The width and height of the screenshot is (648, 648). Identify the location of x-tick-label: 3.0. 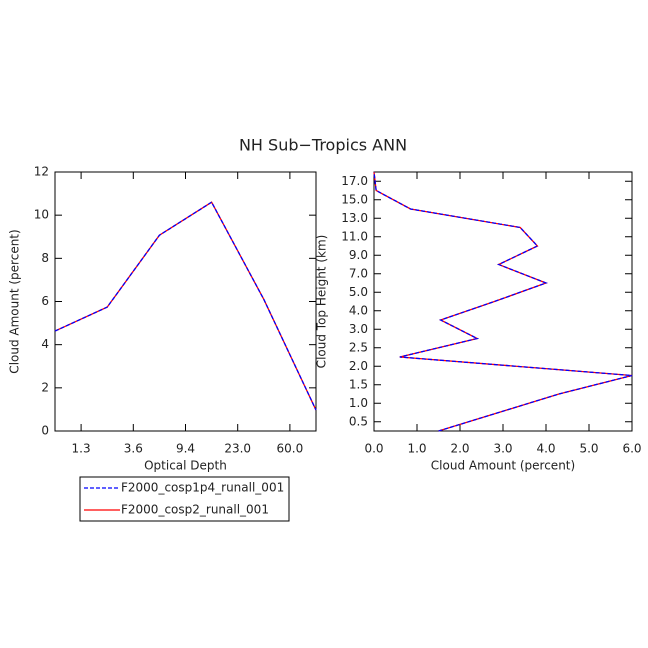
(502, 449).